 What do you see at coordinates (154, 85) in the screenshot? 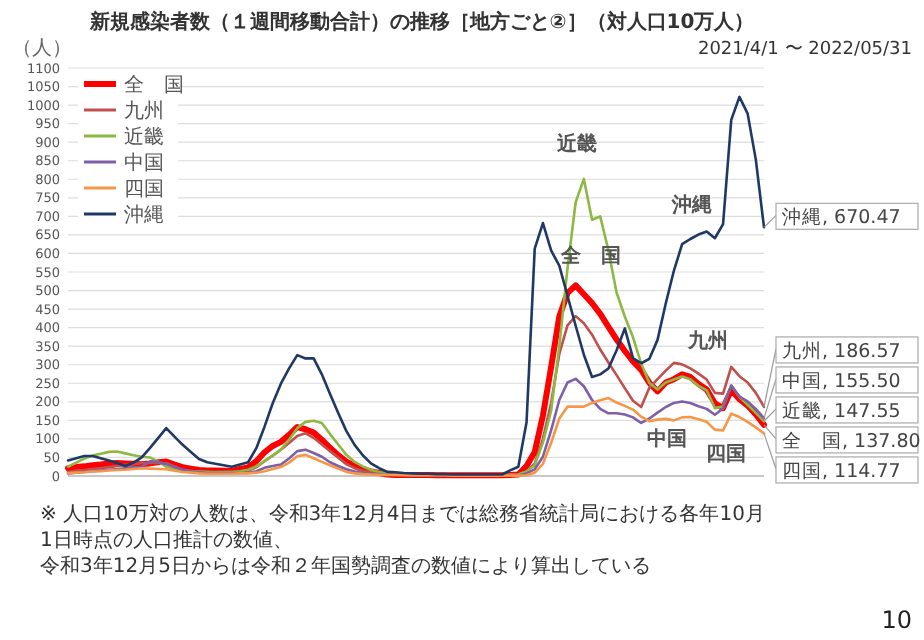
I see `legend-label: 全 国` at bounding box center [154, 85].